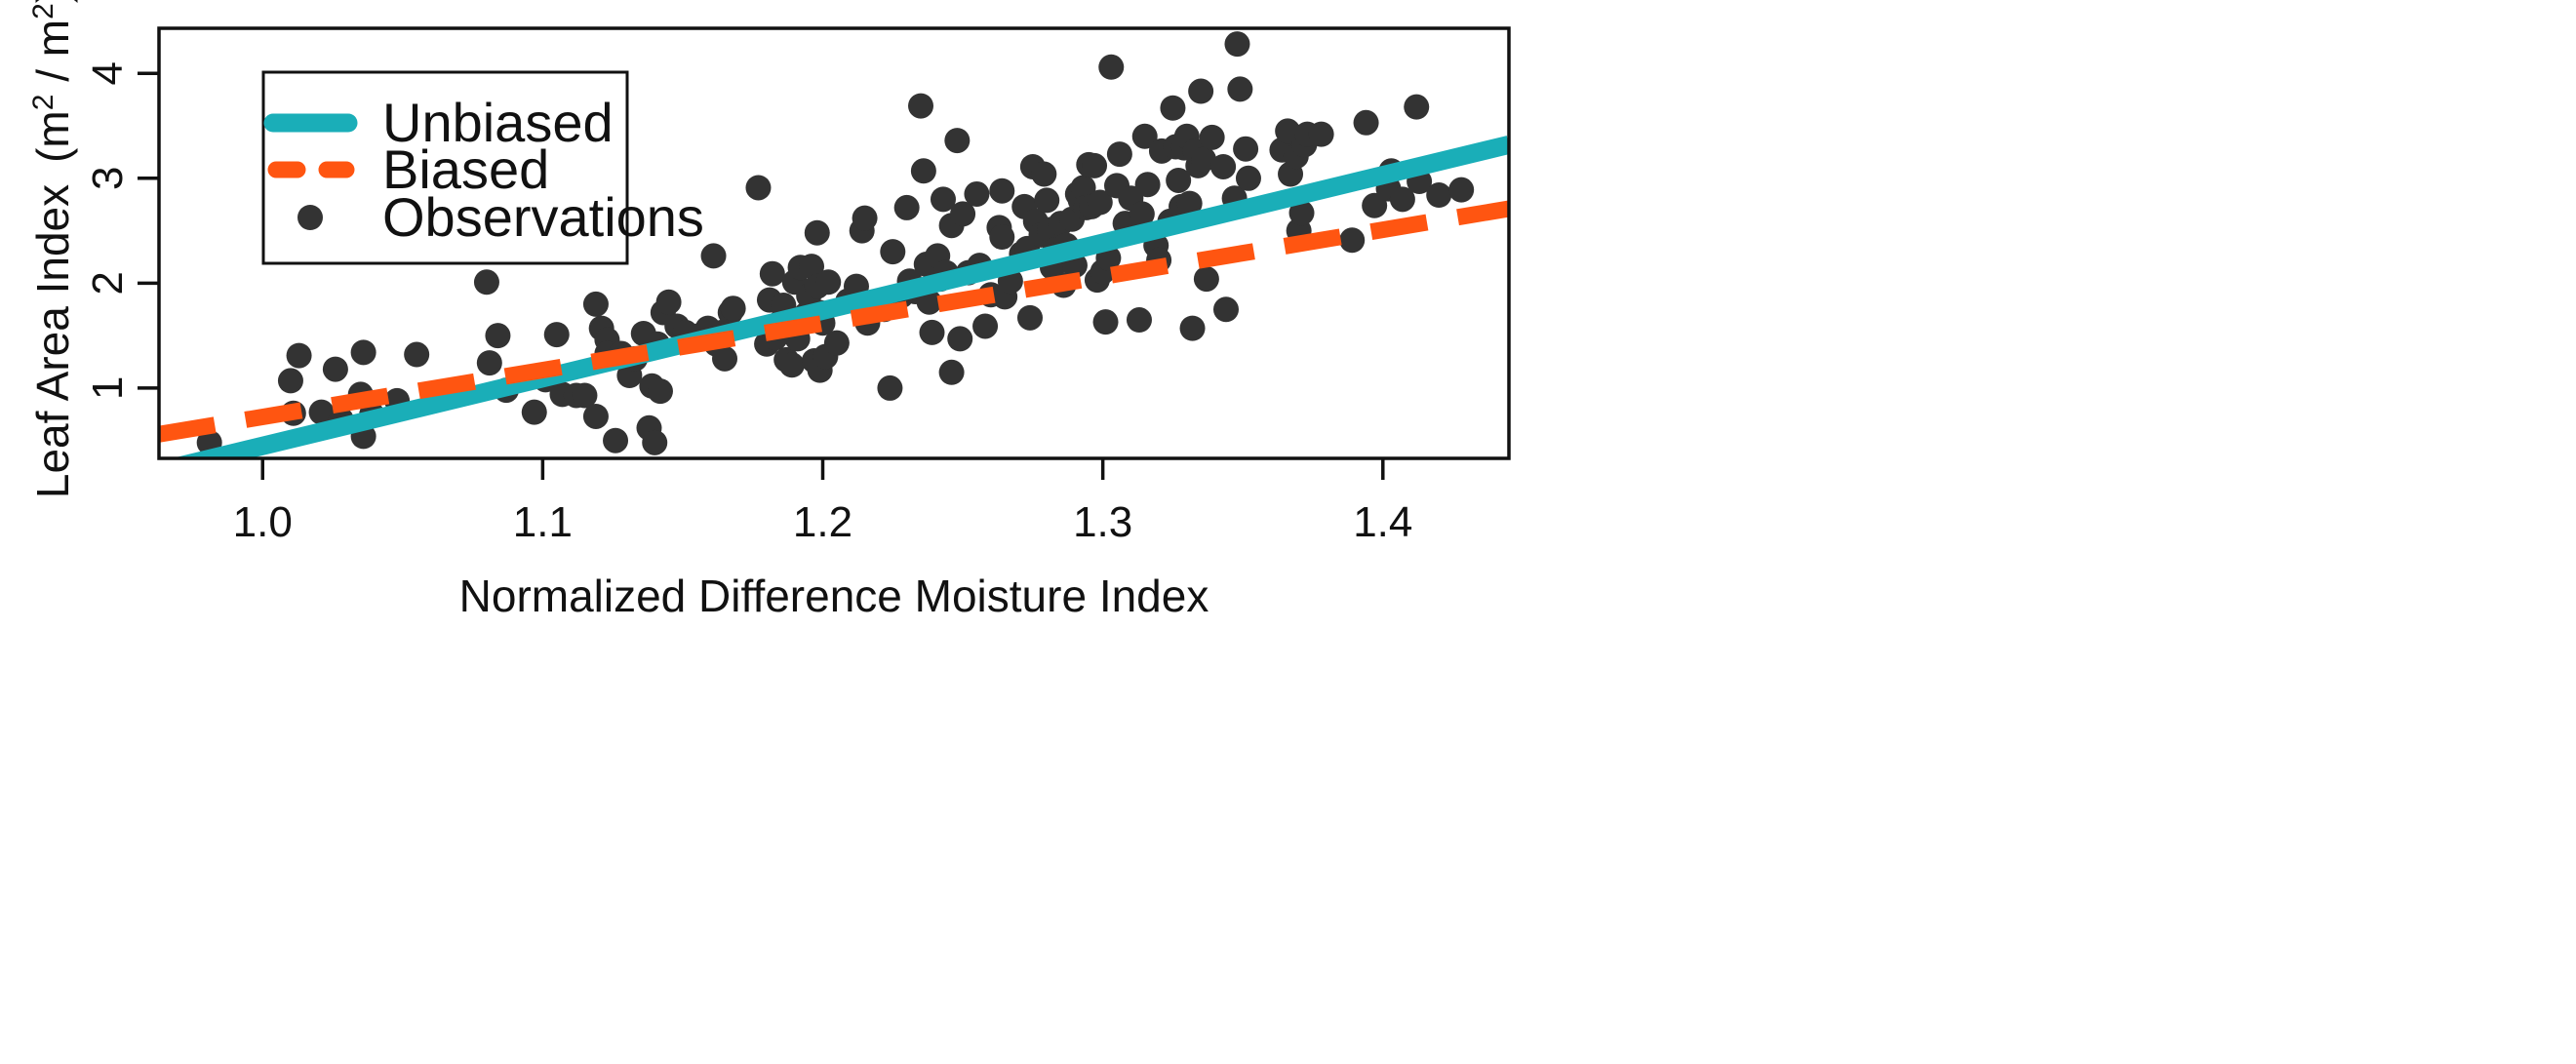 This screenshot has width=2576, height=1064. I want to click on biased-line, so click(834, 321).